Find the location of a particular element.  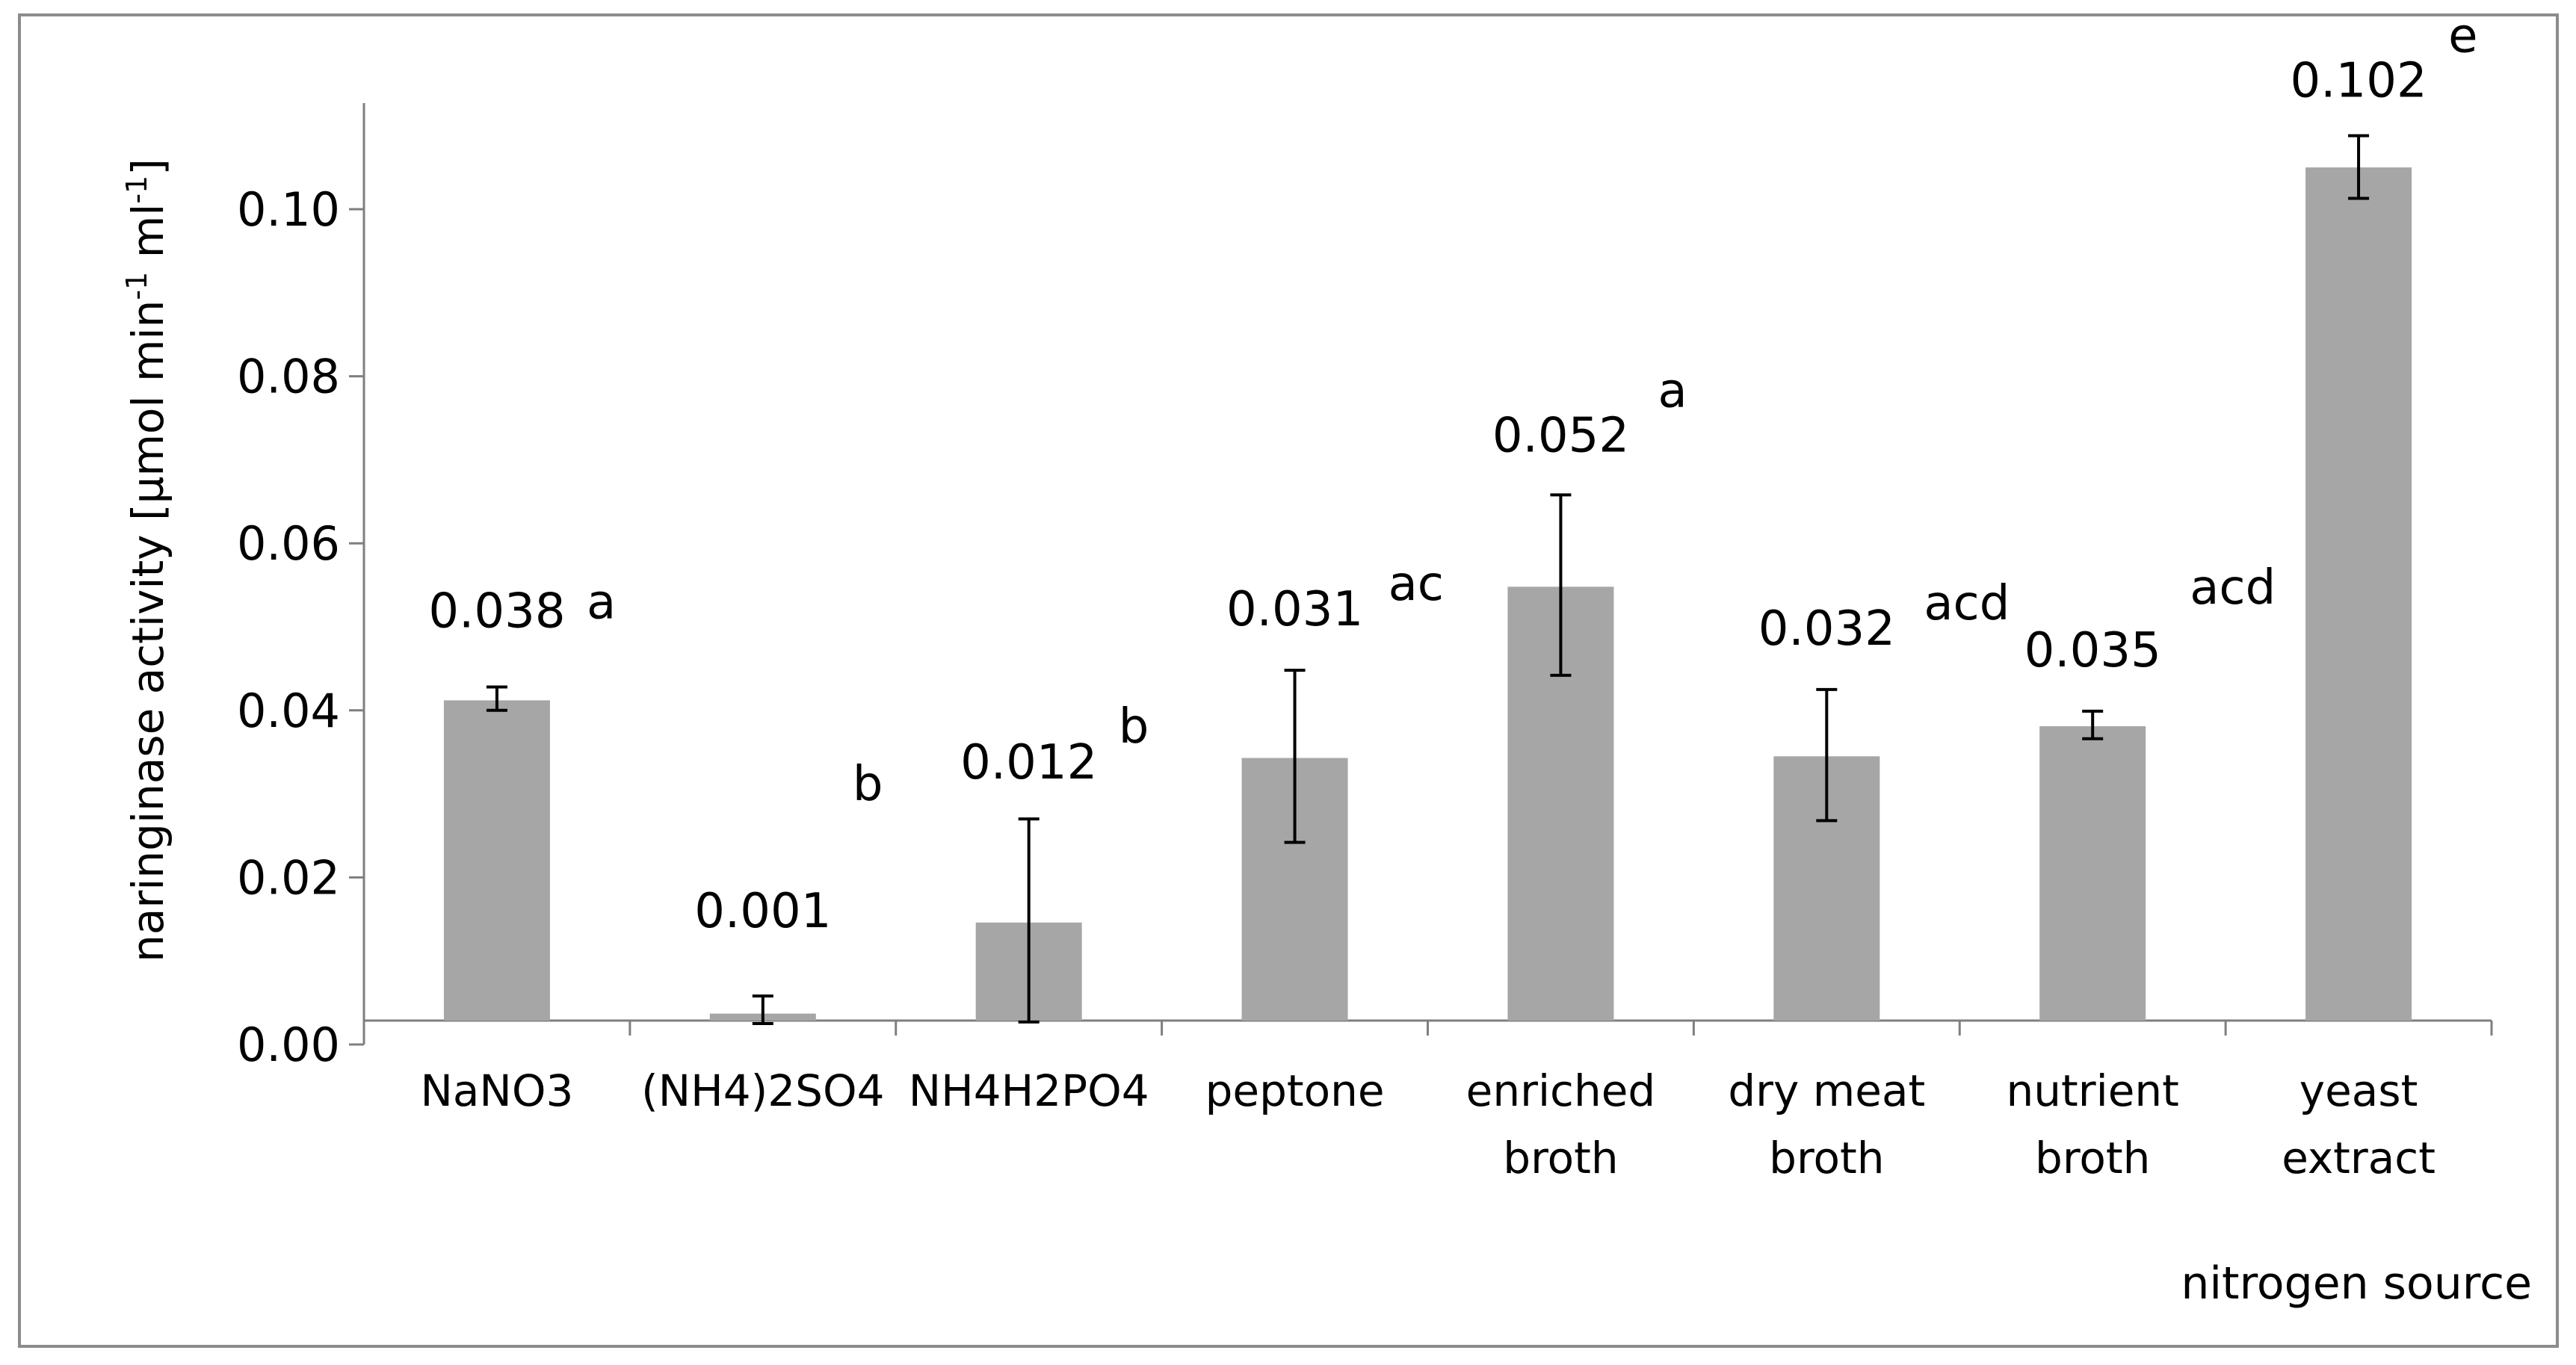

data-label: 0.012 is located at coordinates (1028, 762).